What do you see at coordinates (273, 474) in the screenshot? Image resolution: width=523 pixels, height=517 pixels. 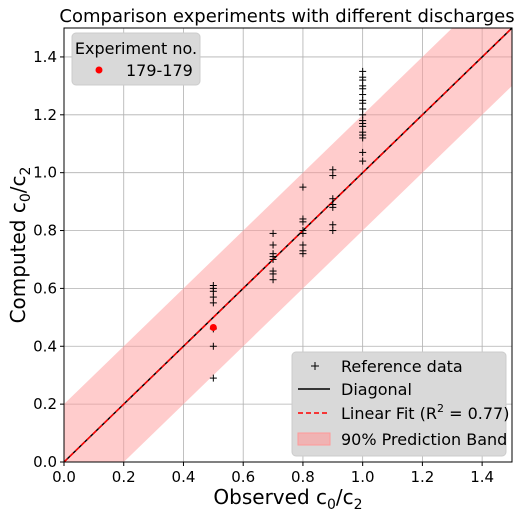 I see `x-ticks: 0.0 0.2 0.4 0.6 0.8 1.0 1.2 1.4` at bounding box center [273, 474].